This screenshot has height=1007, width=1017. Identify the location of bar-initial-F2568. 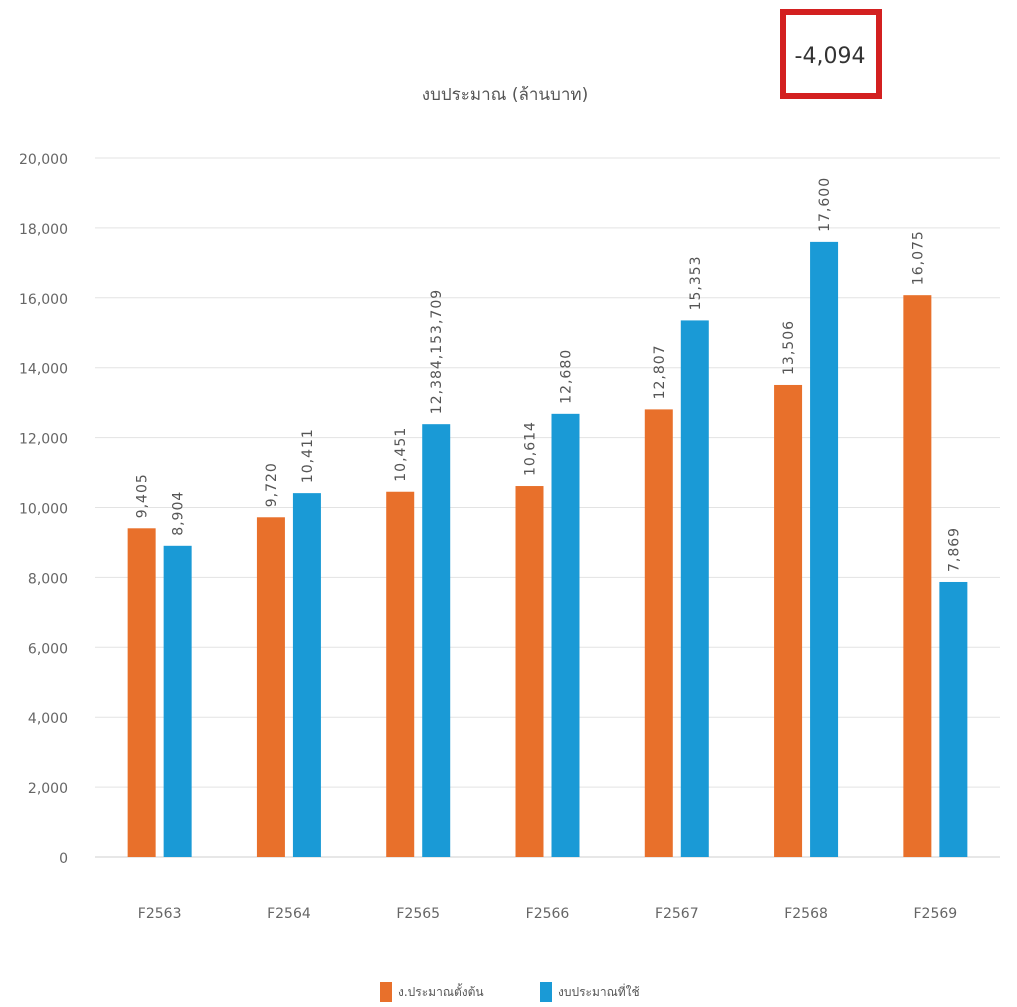
(788, 620).